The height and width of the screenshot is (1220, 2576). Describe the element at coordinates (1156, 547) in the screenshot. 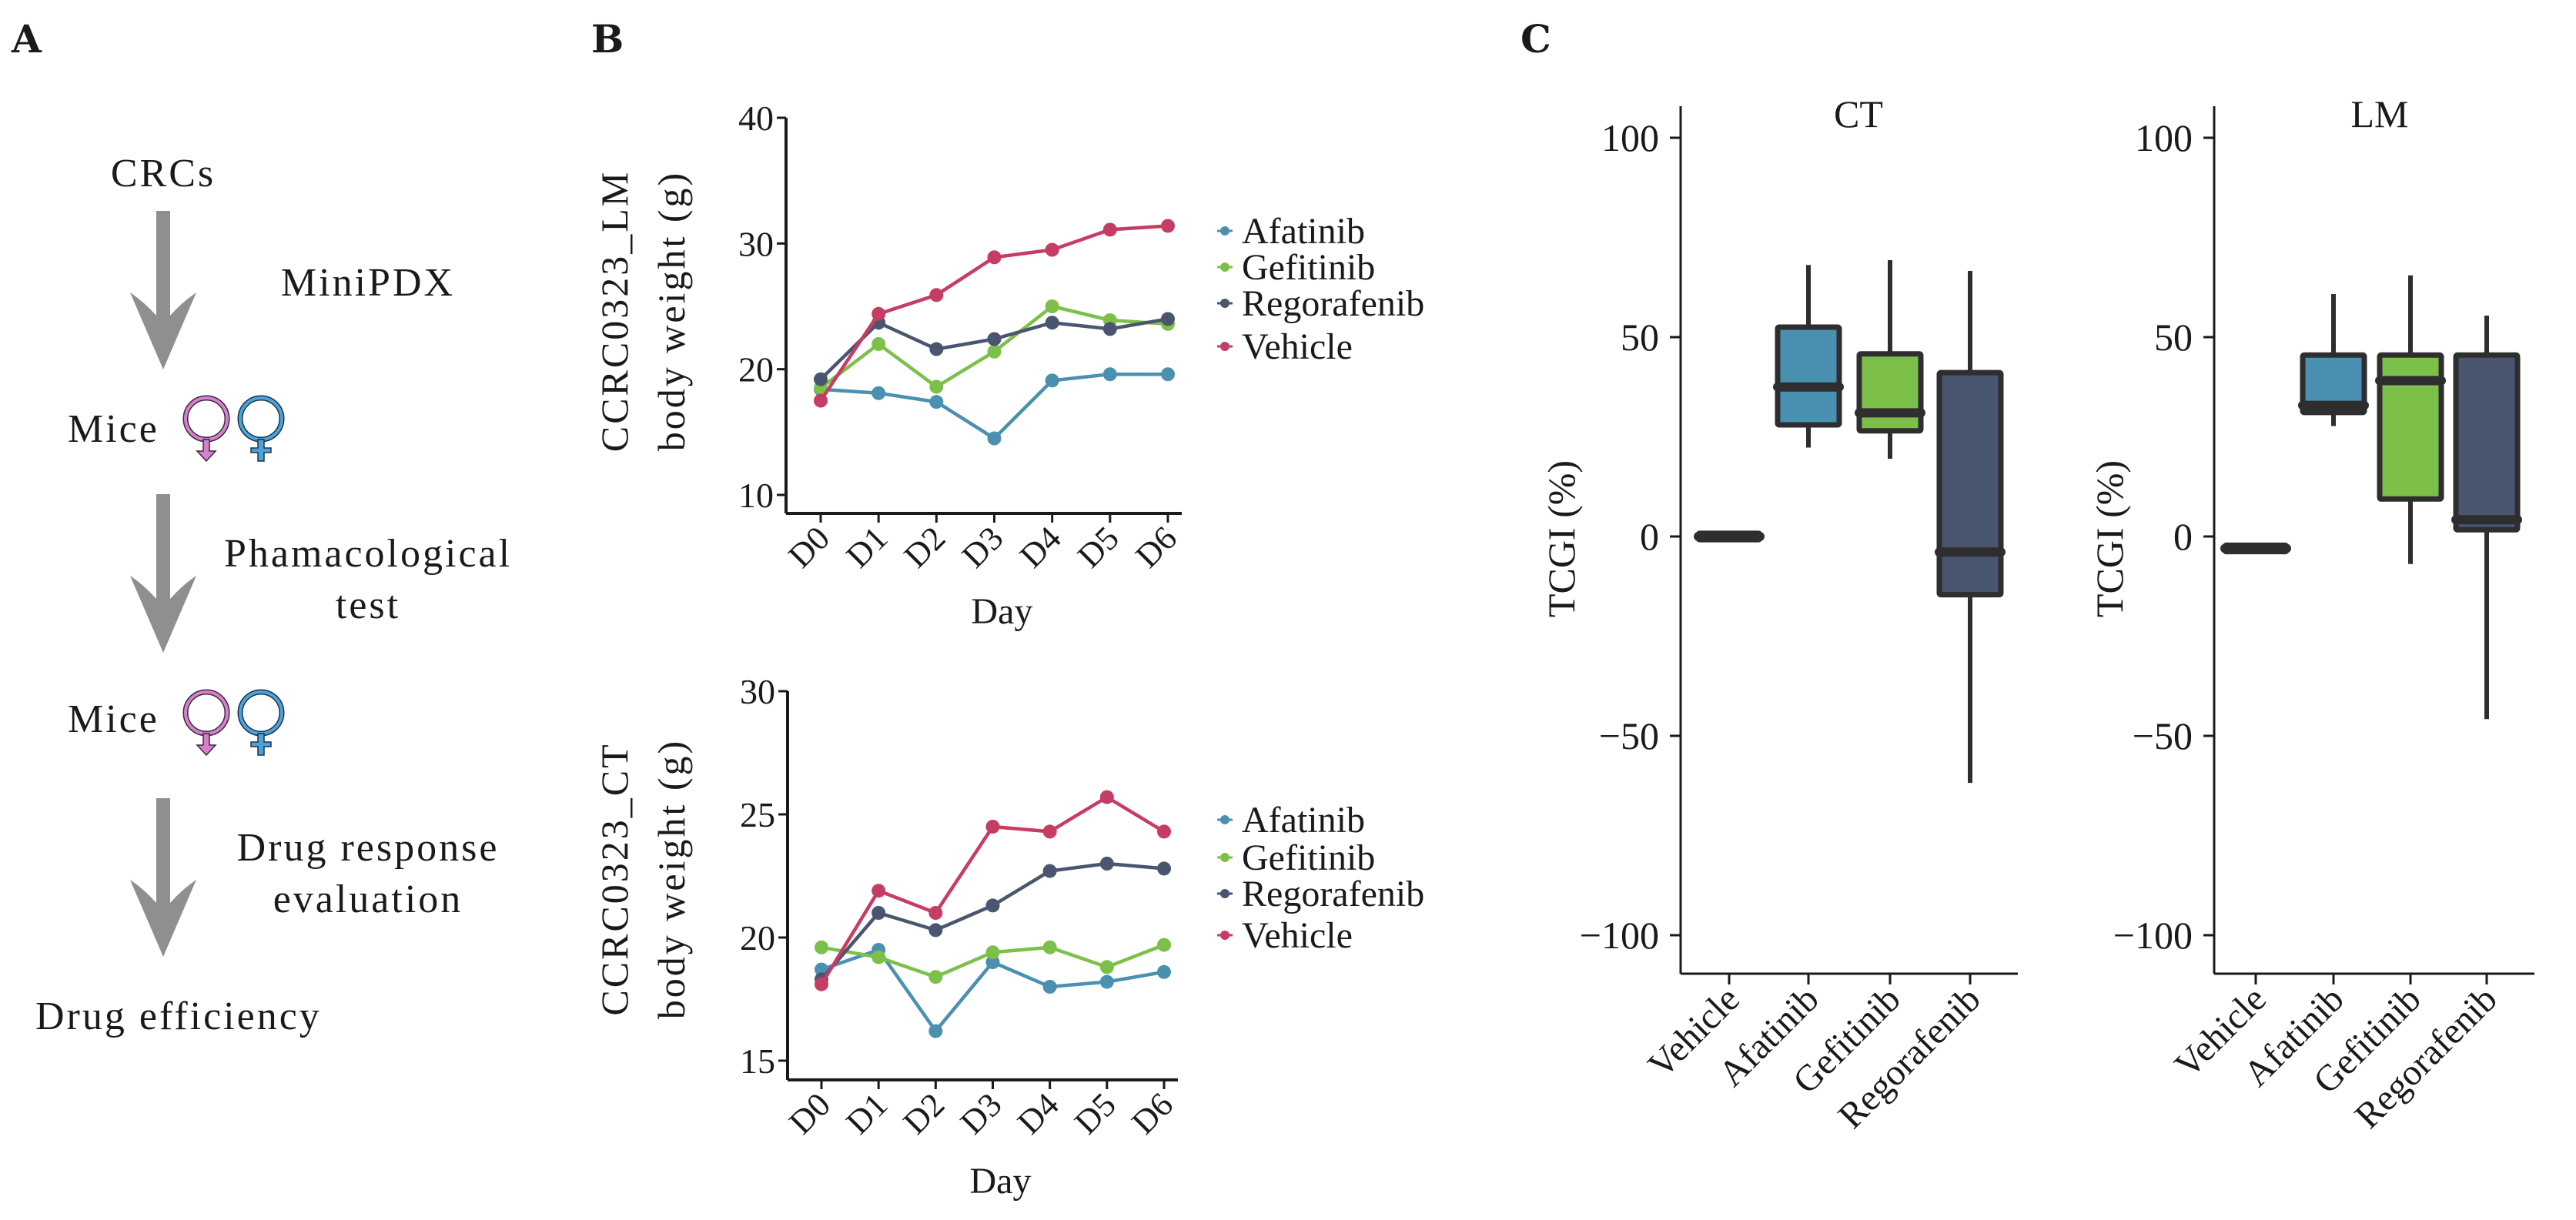

I see `x-tick-label: D6` at that location.